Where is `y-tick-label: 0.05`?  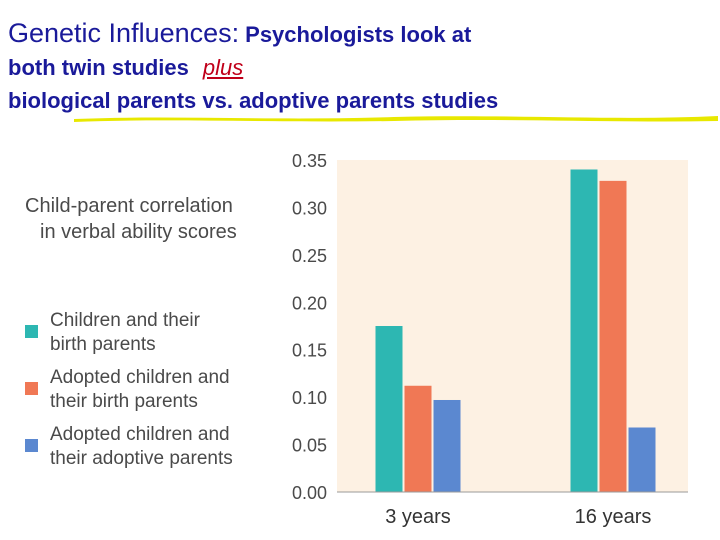 y-tick-label: 0.05 is located at coordinates (309, 446).